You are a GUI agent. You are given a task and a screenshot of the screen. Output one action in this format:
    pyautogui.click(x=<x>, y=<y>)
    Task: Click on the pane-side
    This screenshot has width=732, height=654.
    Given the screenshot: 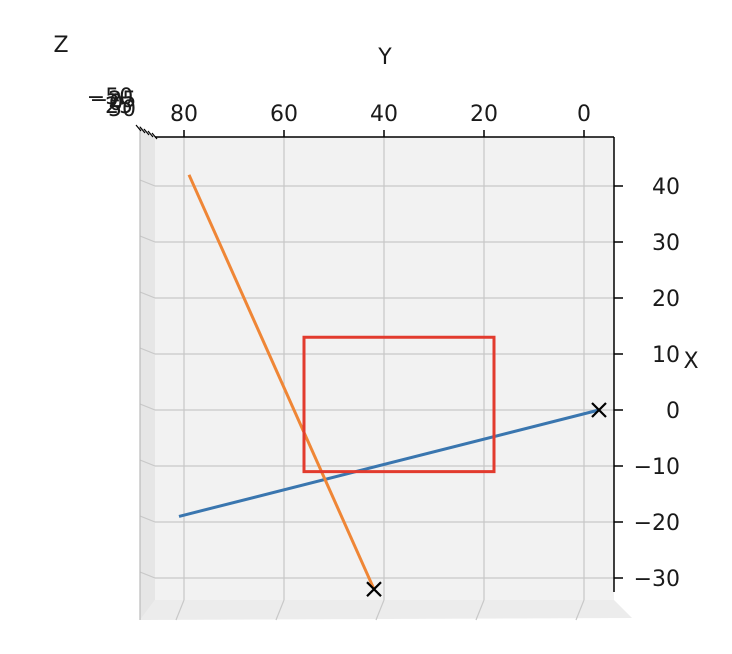 What is the action you would take?
    pyautogui.click(x=147, y=373)
    